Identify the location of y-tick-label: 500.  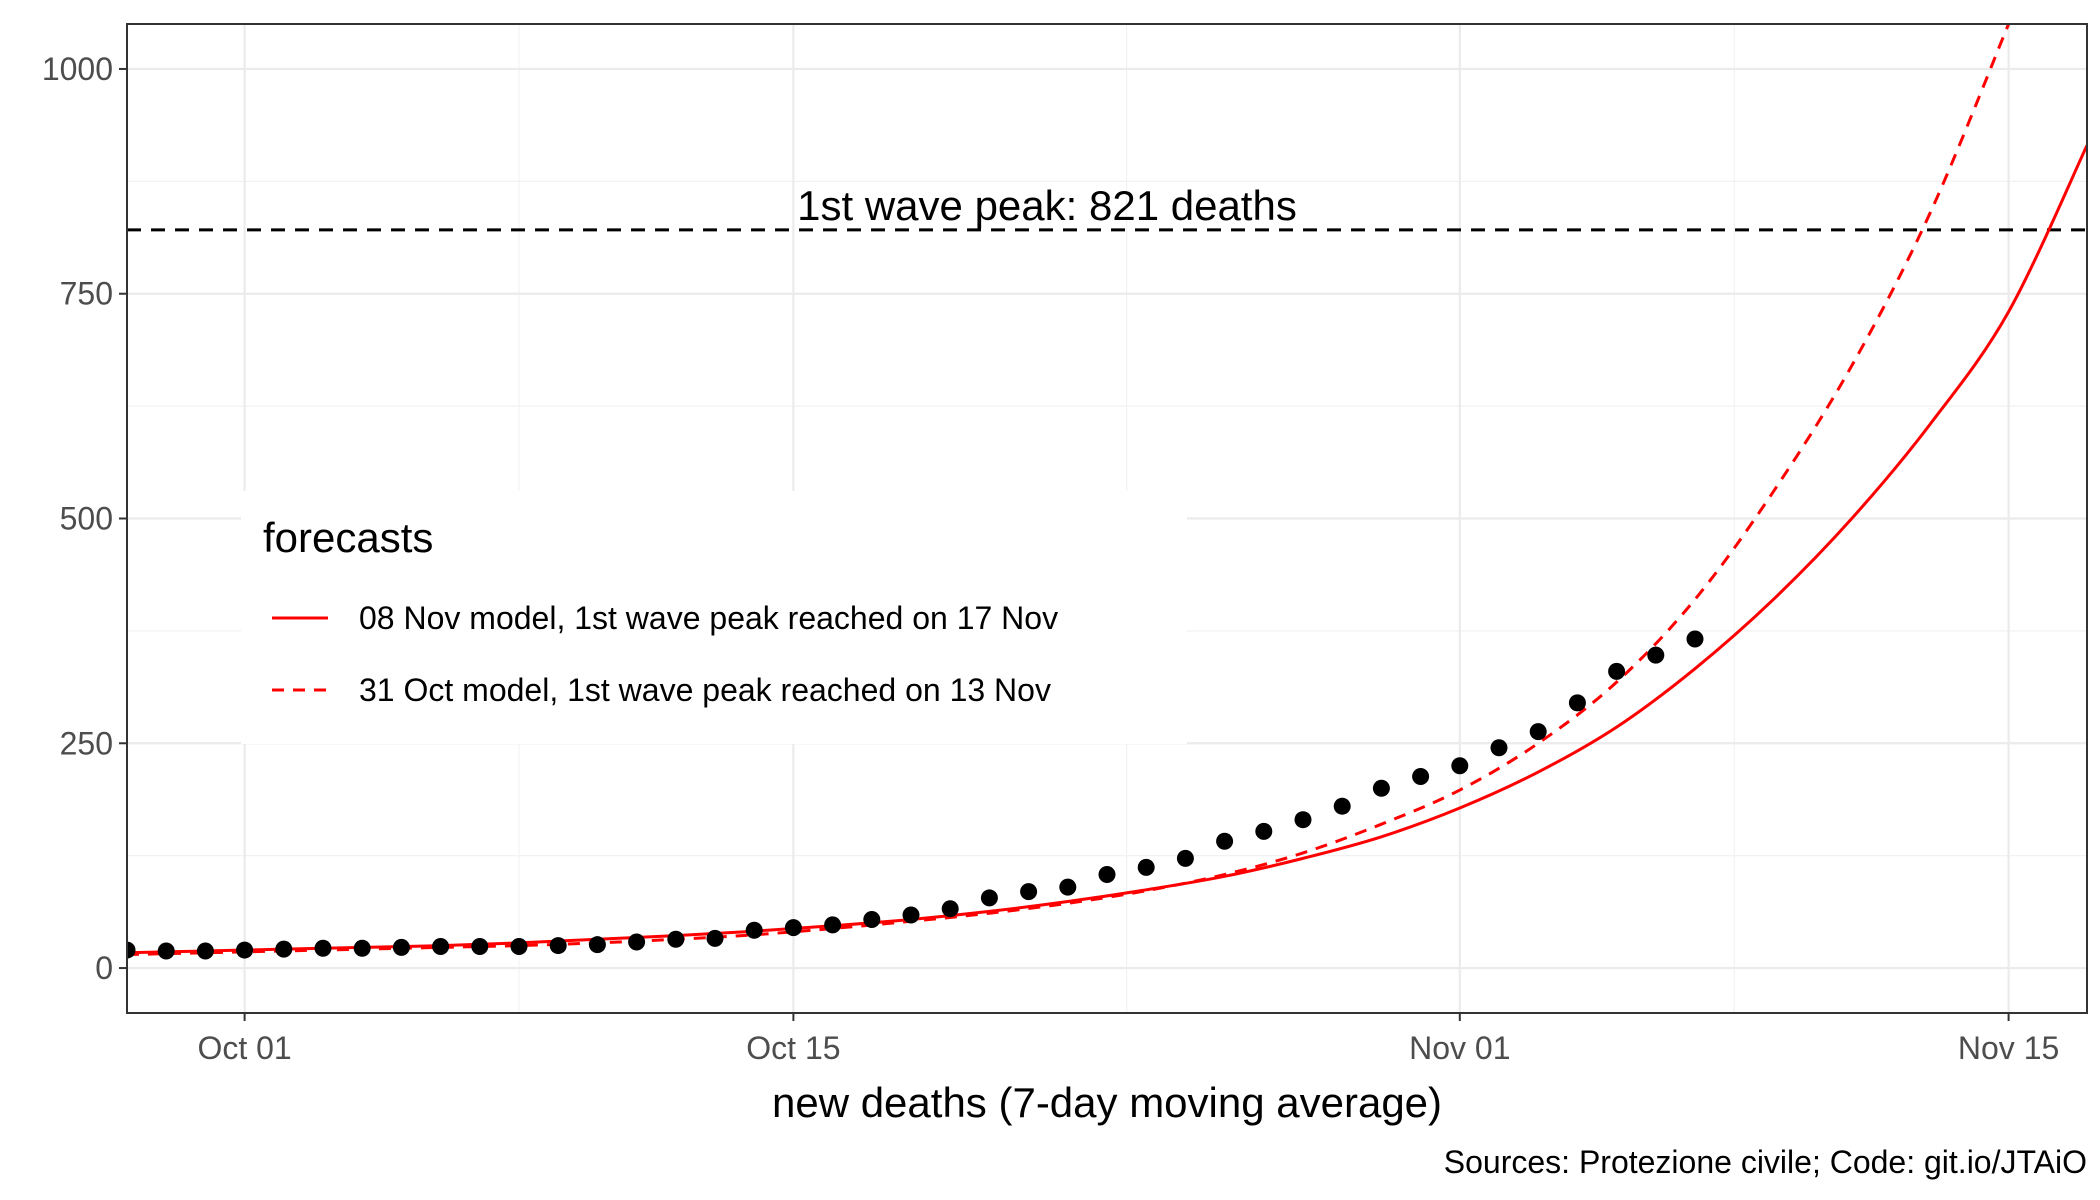
(86, 519).